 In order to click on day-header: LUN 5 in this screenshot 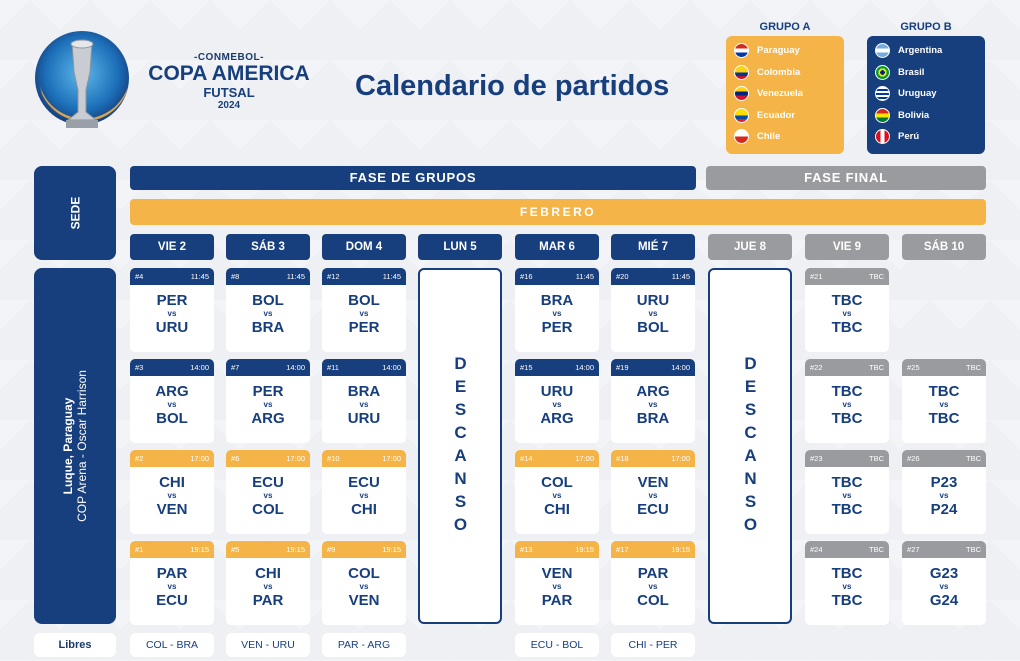, I will do `click(460, 247)`.